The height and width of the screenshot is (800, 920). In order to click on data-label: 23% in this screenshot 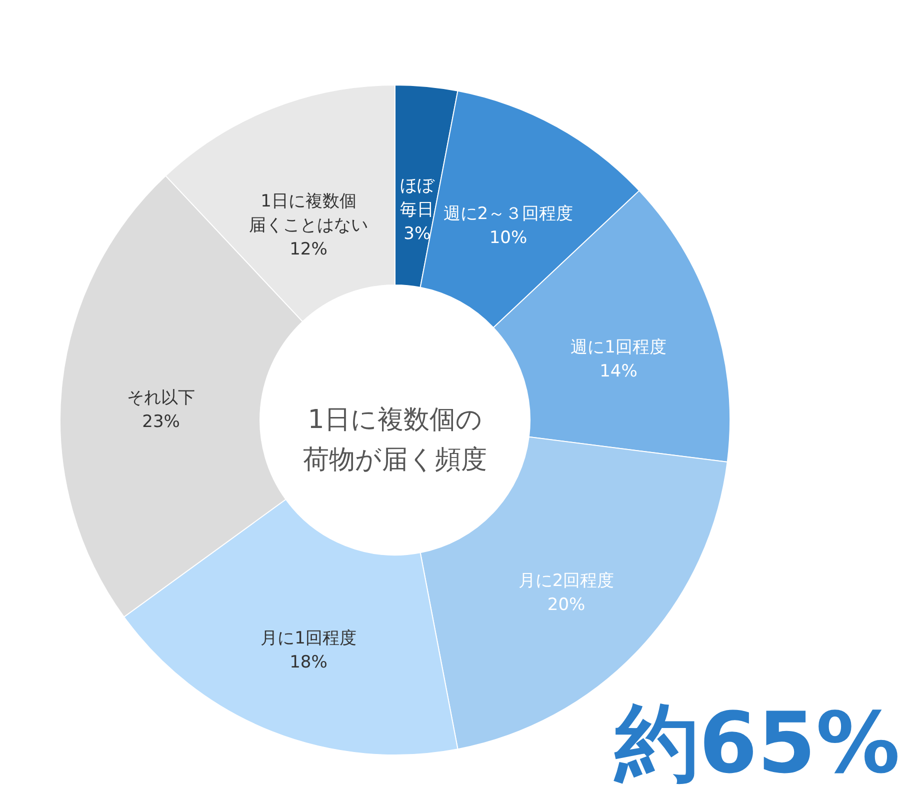, I will do `click(161, 422)`.